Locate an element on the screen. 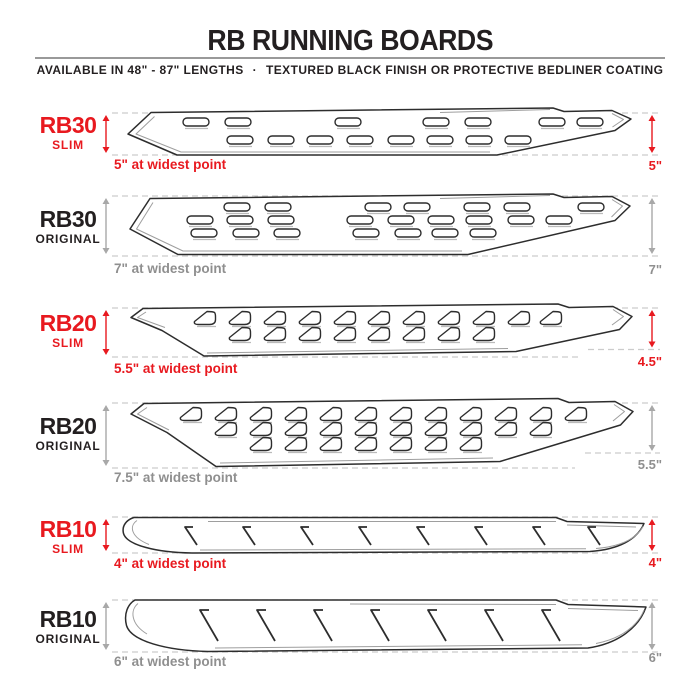 Image resolution: width=700 pixels, height=700 pixels. subtitle-lengths: AVAILABLE IN 48" - 87" LENGTHS is located at coordinates (140, 70).